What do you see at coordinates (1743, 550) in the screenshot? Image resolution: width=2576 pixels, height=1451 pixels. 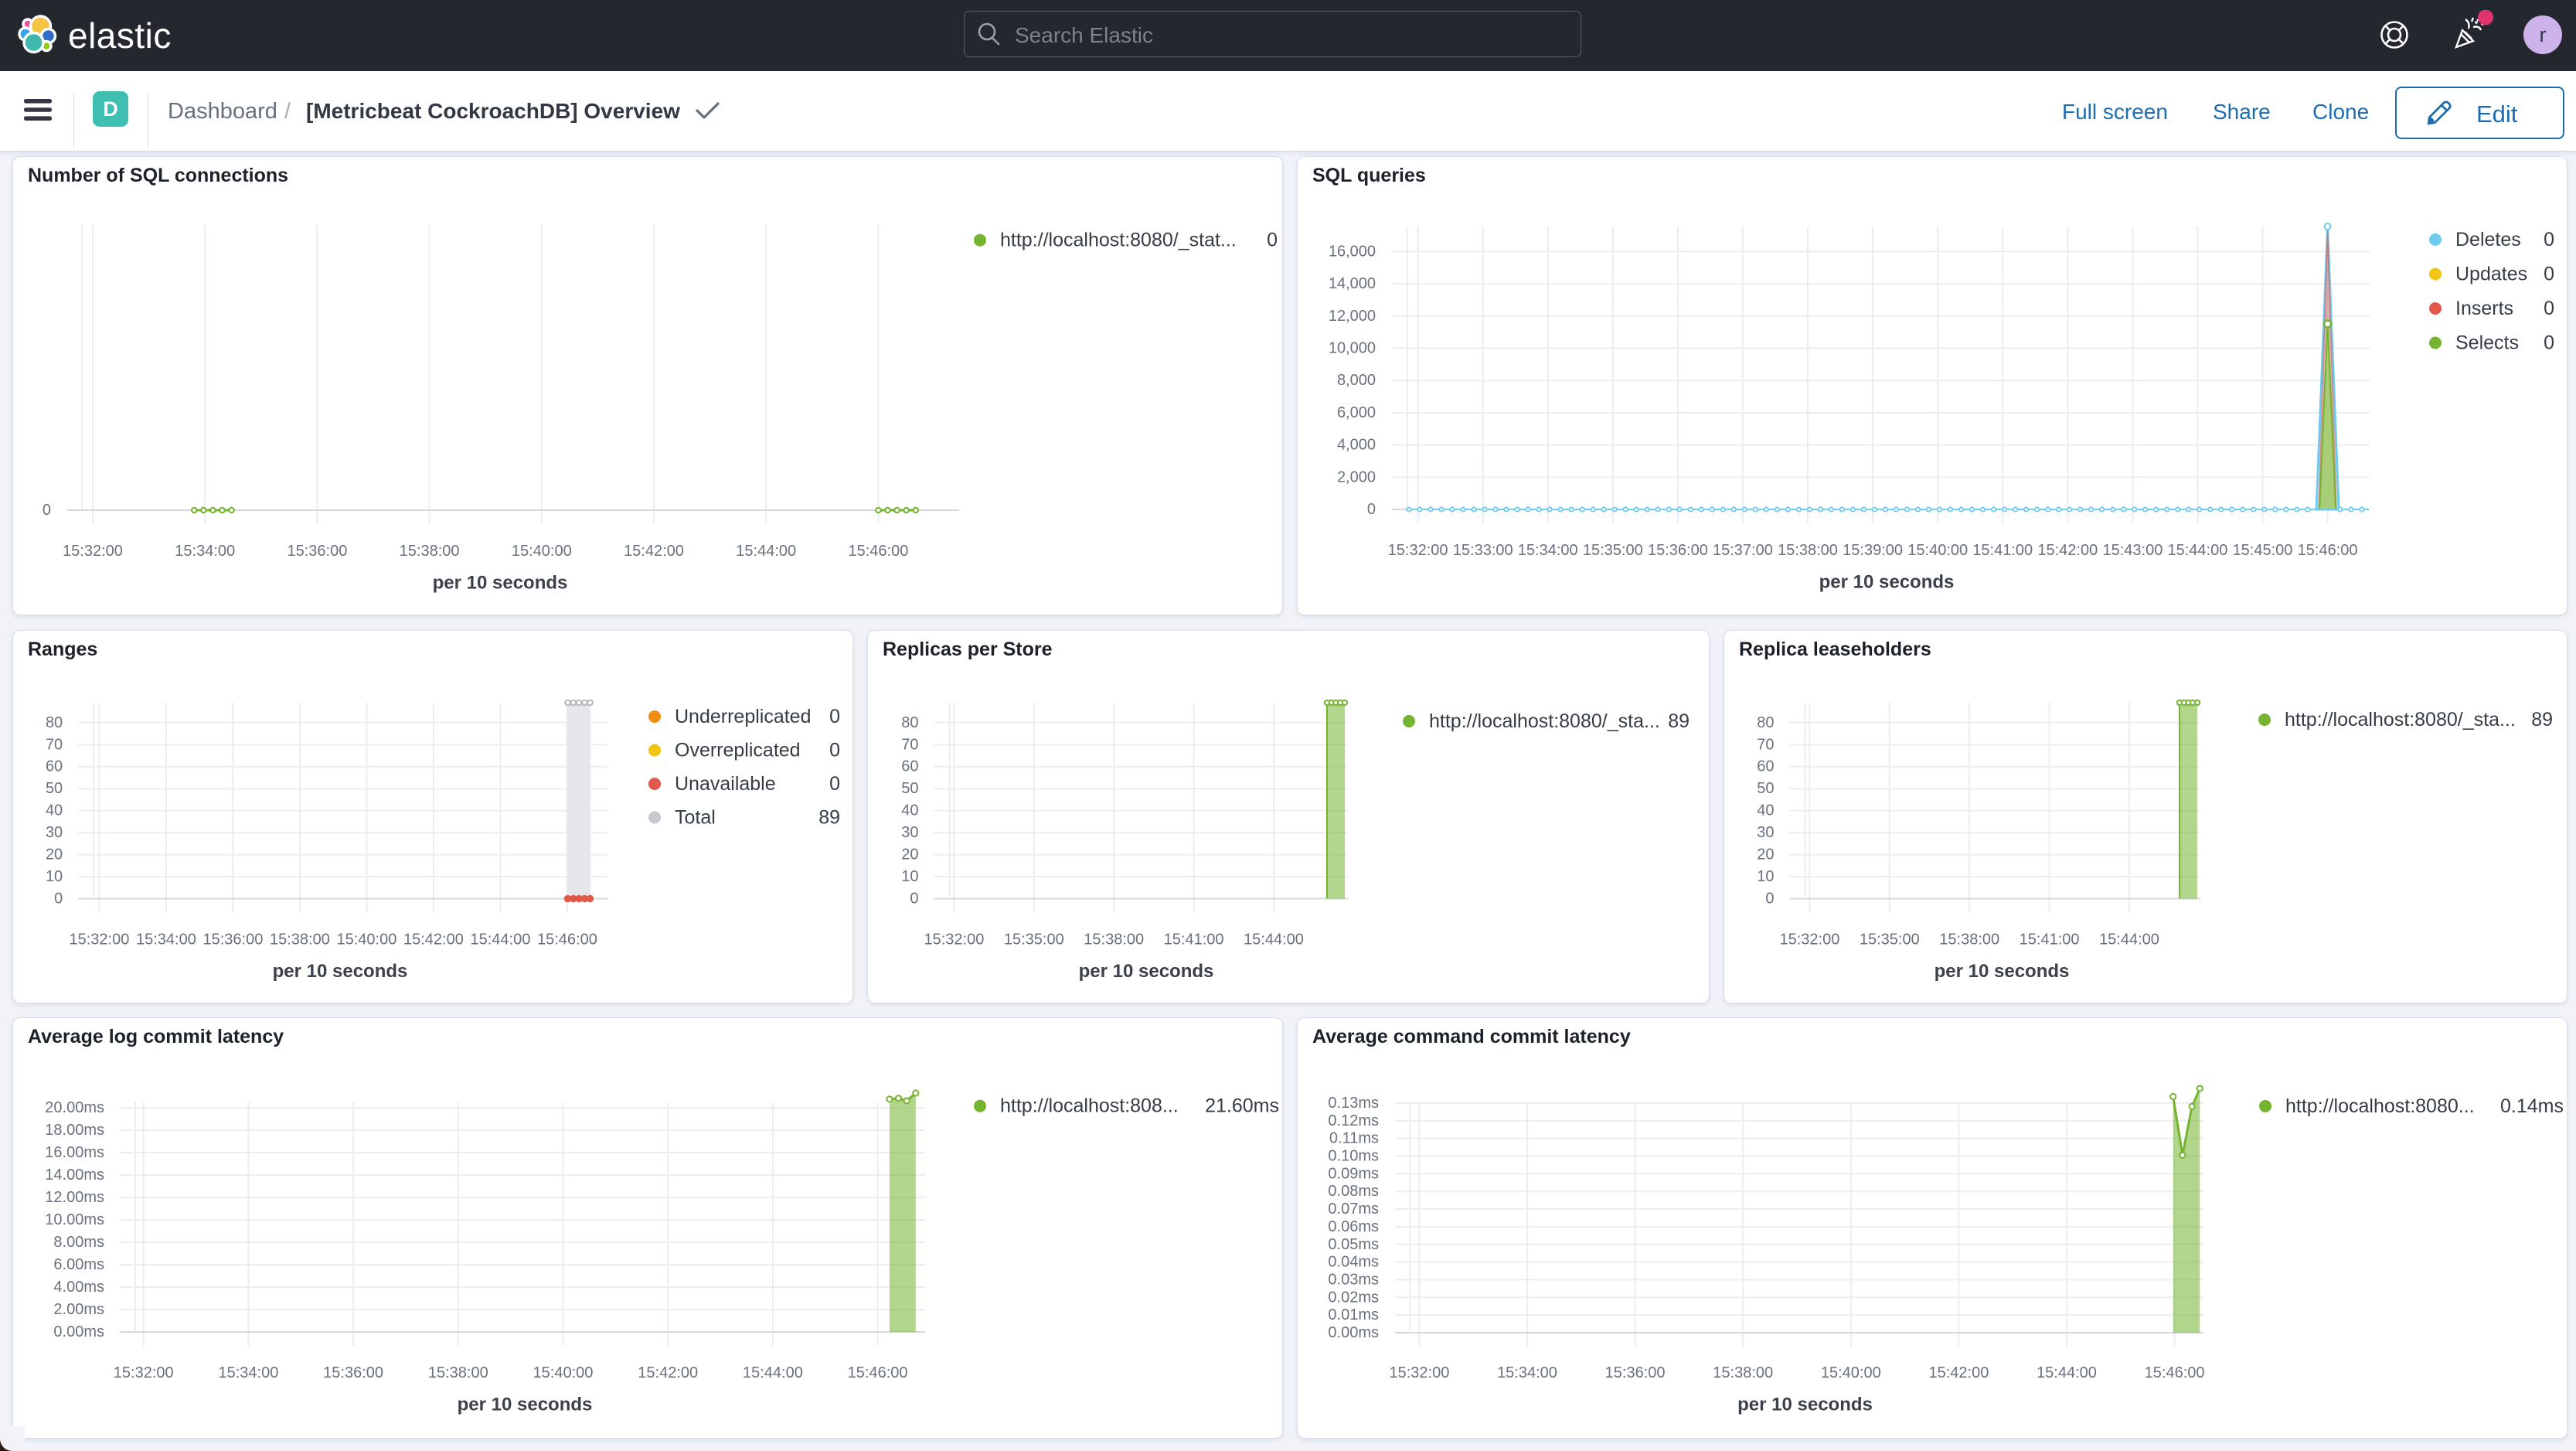 I see `svg-text: 15:37:00` at bounding box center [1743, 550].